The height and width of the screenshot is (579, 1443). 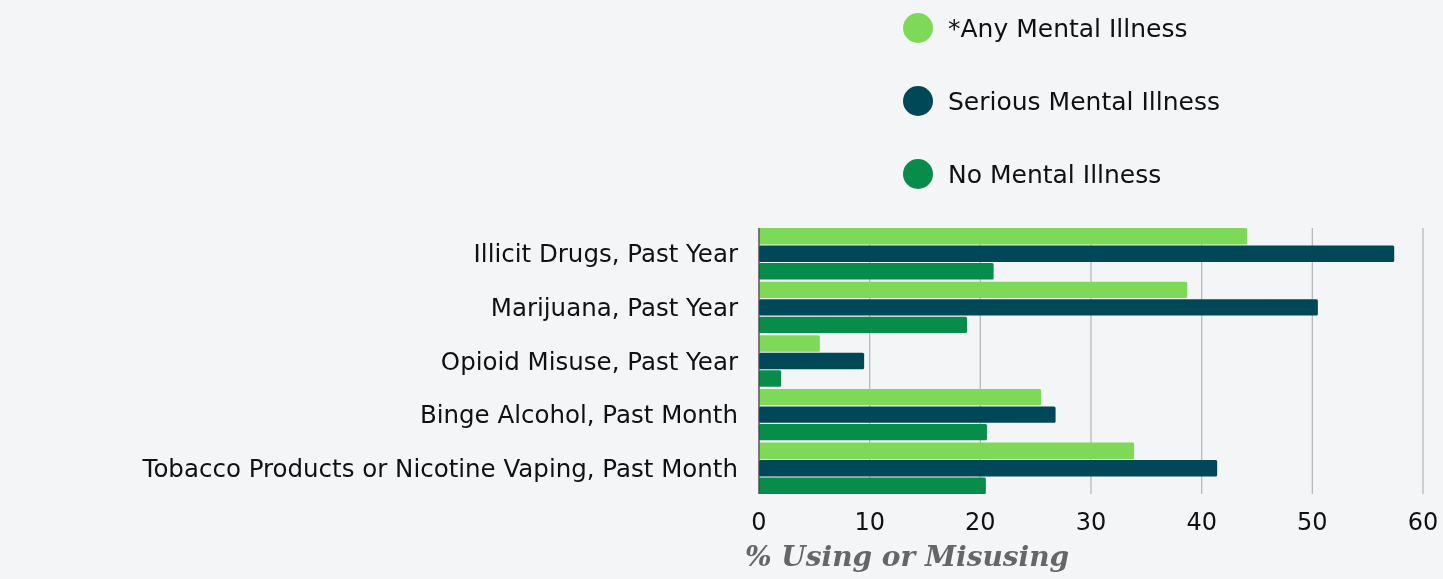 What do you see at coordinates (589, 361) in the screenshot?
I see `y-tick-label: Opioid Misuse, Past Year` at bounding box center [589, 361].